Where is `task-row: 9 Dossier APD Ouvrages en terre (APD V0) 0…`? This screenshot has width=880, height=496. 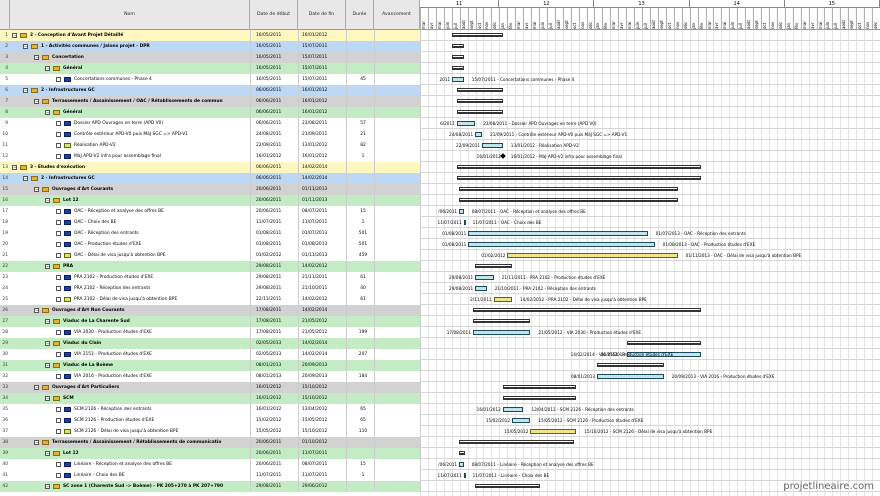 task-row: 9 Dossier APD Ouvrages en terre (APD V0) 0… is located at coordinates (440, 123).